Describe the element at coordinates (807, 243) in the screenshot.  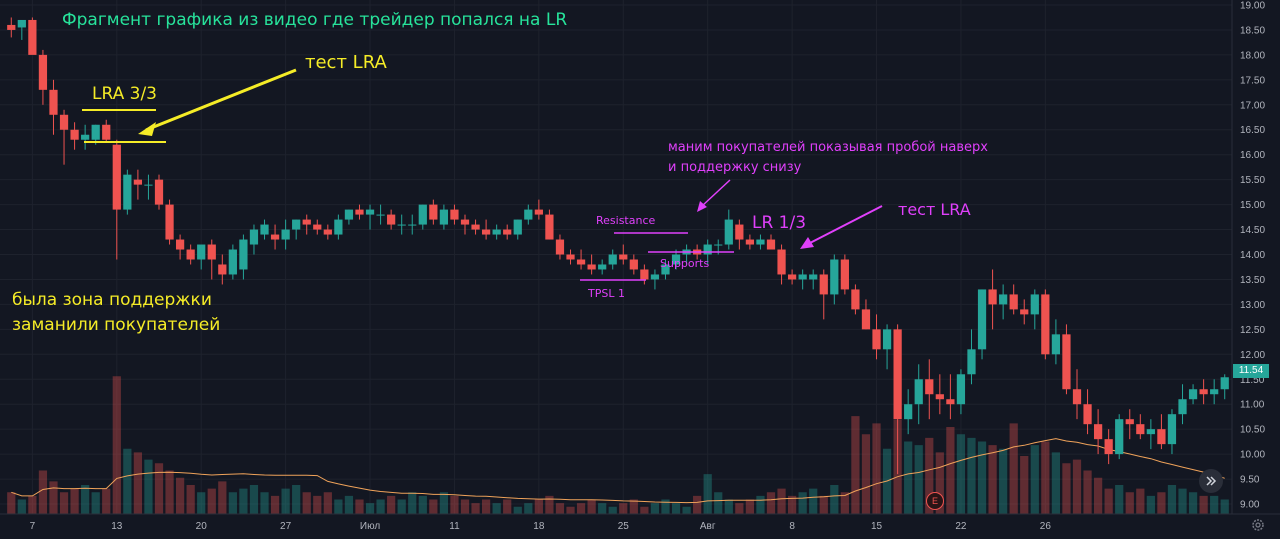
I see `lr-test-arrowhead` at that location.